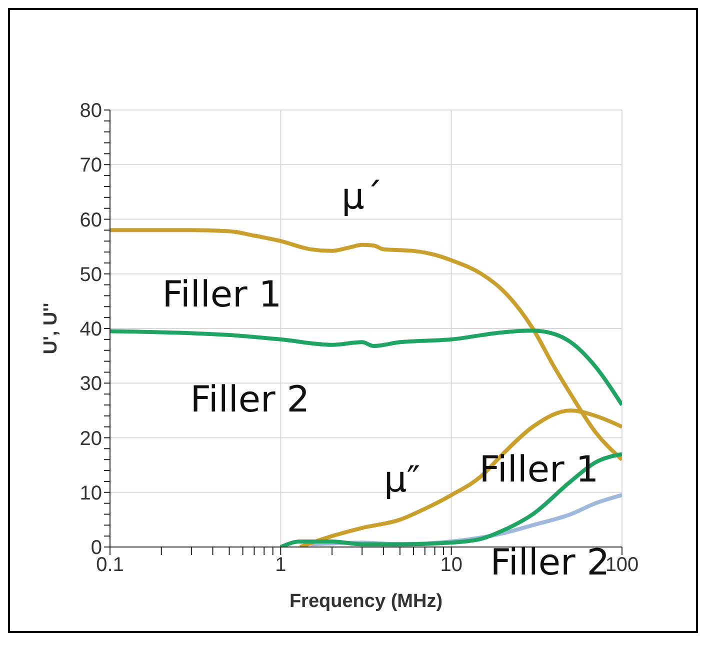  Describe the element at coordinates (51, 328) in the screenshot. I see `y-axis-title: U', U''` at that location.